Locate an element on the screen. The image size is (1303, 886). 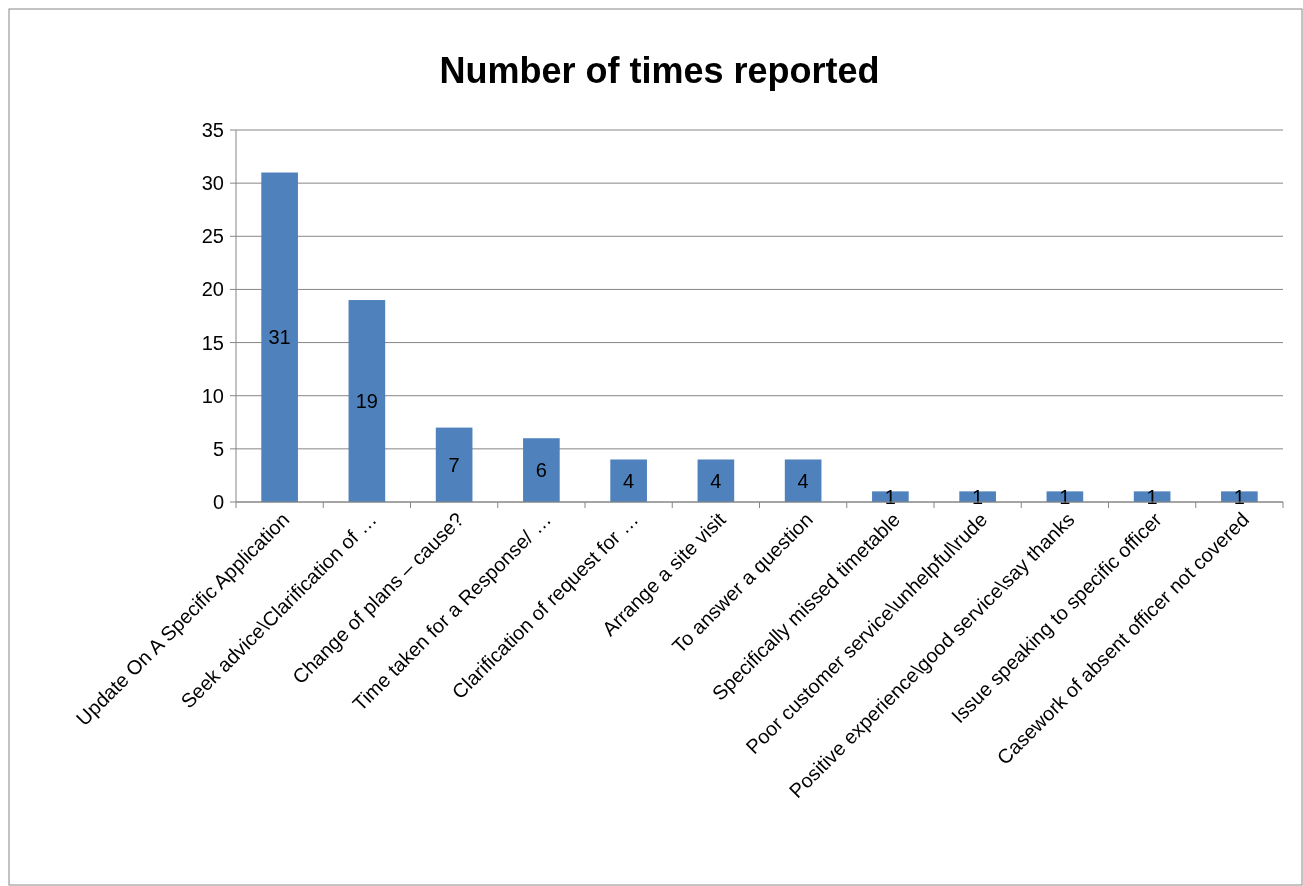
data-label: 6 is located at coordinates (541, 470).